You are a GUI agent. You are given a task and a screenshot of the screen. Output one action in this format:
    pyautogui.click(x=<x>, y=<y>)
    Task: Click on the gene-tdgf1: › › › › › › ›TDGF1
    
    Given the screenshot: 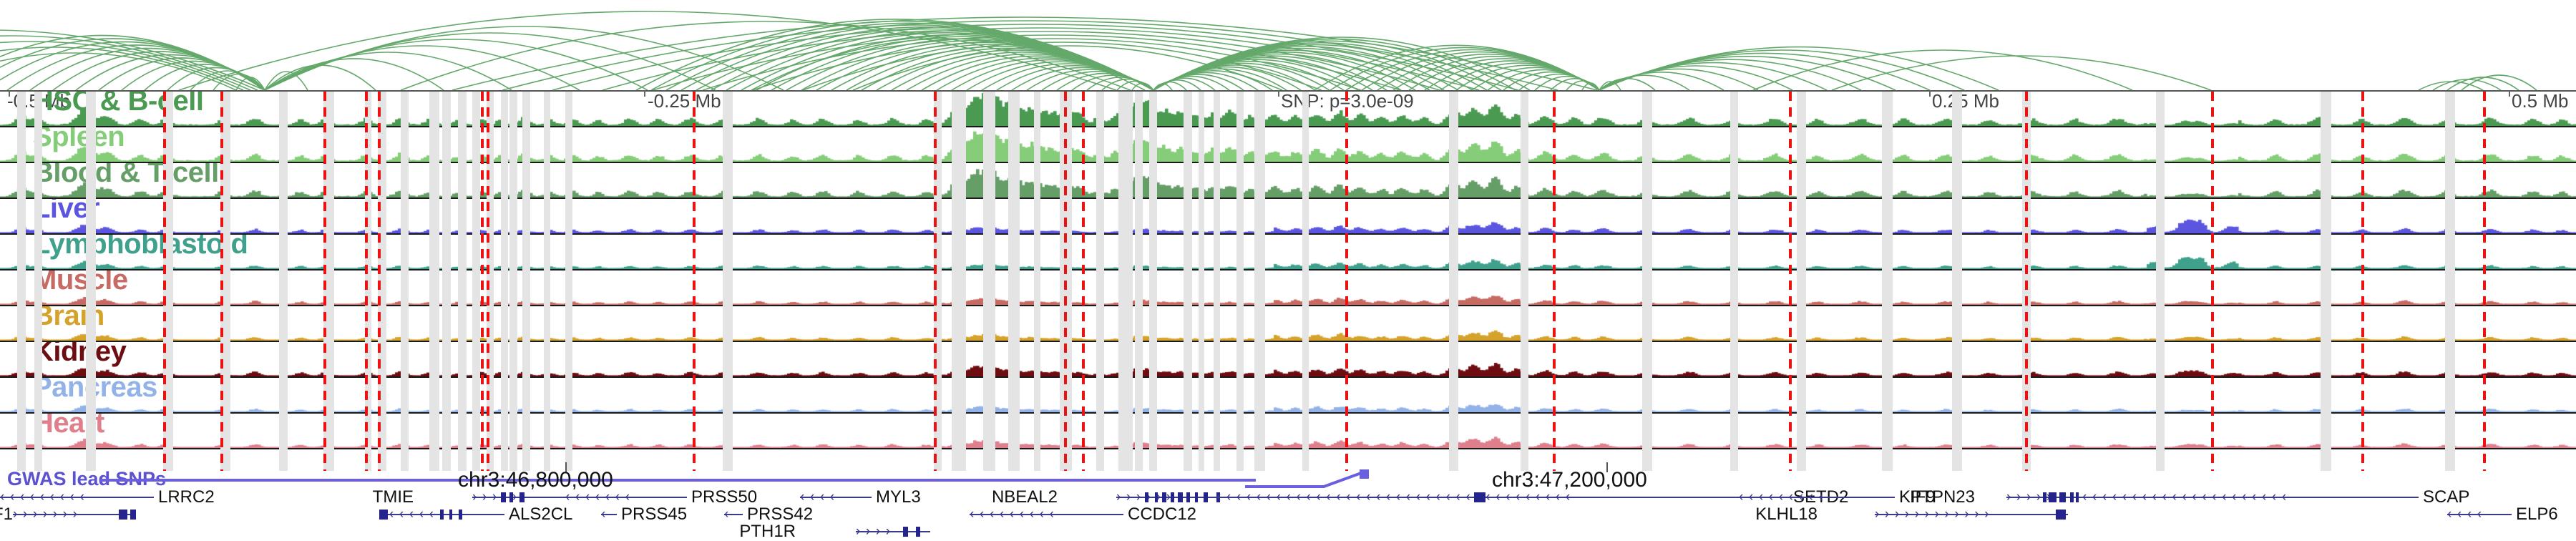 What is the action you would take?
    pyautogui.click(x=1288, y=514)
    